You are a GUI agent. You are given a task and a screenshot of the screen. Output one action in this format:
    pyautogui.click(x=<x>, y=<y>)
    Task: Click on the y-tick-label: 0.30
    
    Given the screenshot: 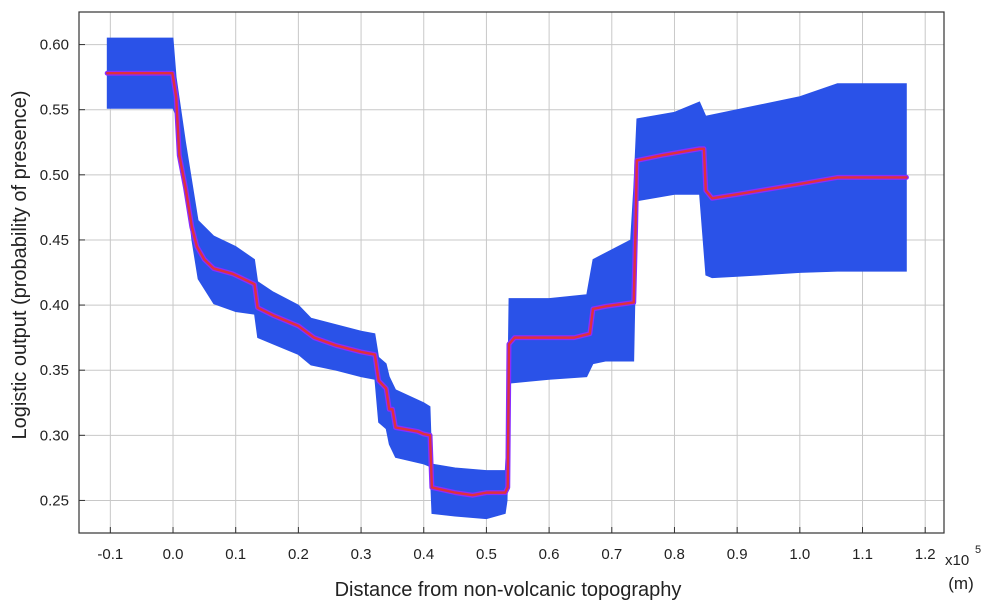 What is the action you would take?
    pyautogui.click(x=54, y=435)
    